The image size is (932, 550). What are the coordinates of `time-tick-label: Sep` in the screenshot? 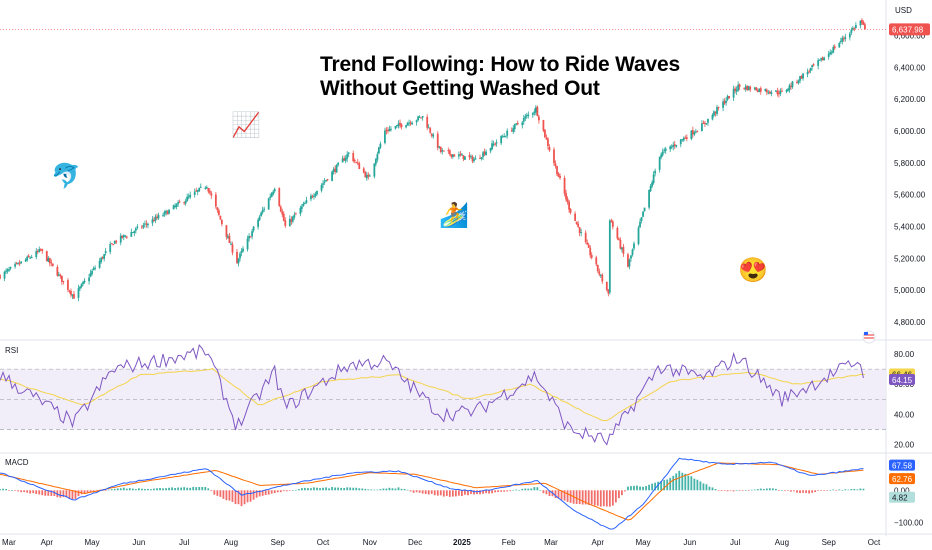 It's located at (829, 542).